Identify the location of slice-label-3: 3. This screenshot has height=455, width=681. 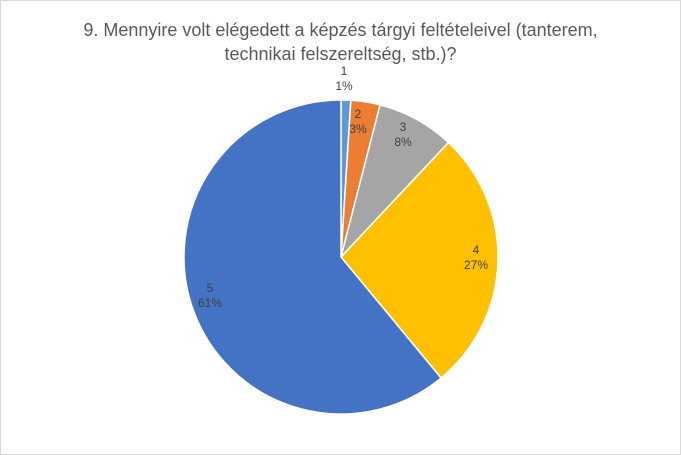
(403, 127).